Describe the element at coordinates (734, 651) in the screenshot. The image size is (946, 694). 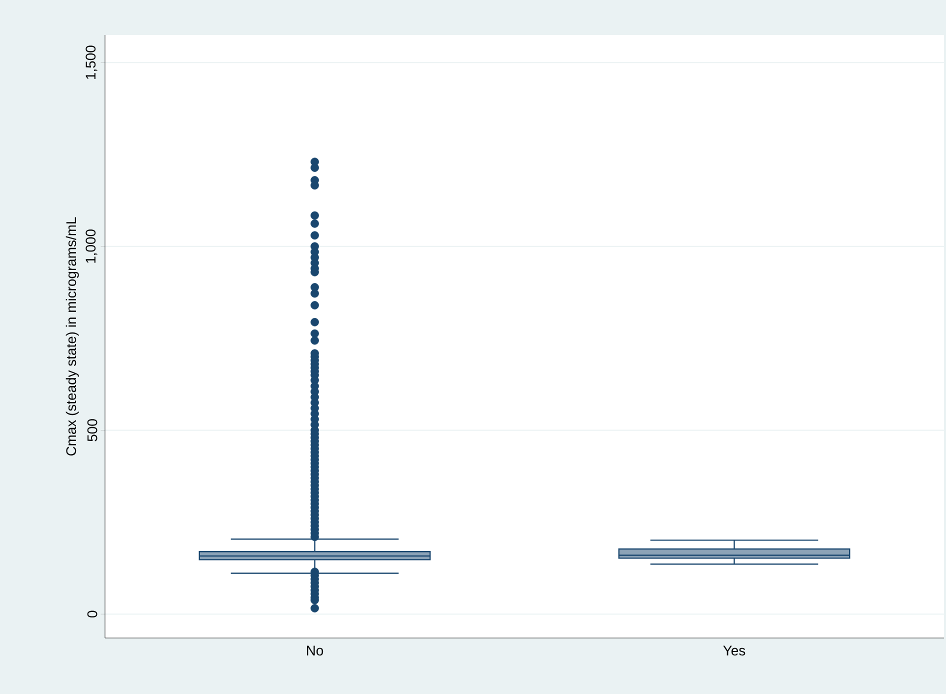
I see `x-tick-label: Yes` at that location.